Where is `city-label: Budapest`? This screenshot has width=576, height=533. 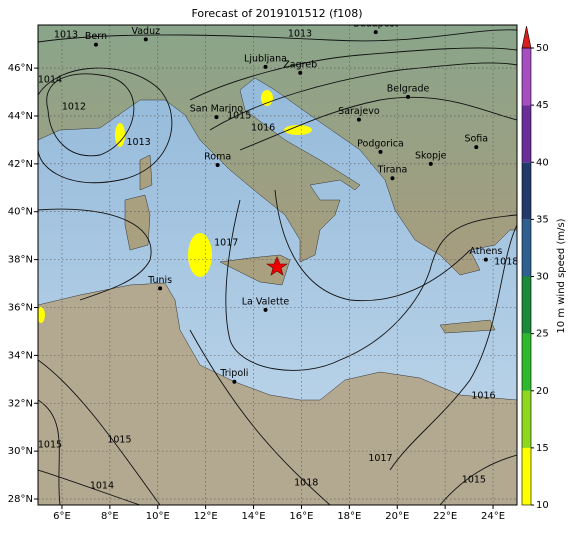 city-label: Budapest is located at coordinates (375, 24).